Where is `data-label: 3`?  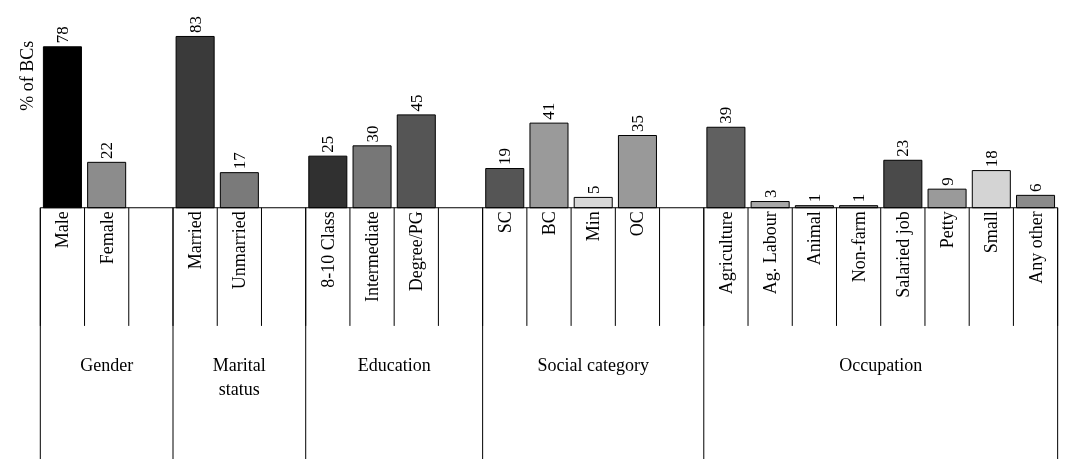
data-label: 3 is located at coordinates (770, 194).